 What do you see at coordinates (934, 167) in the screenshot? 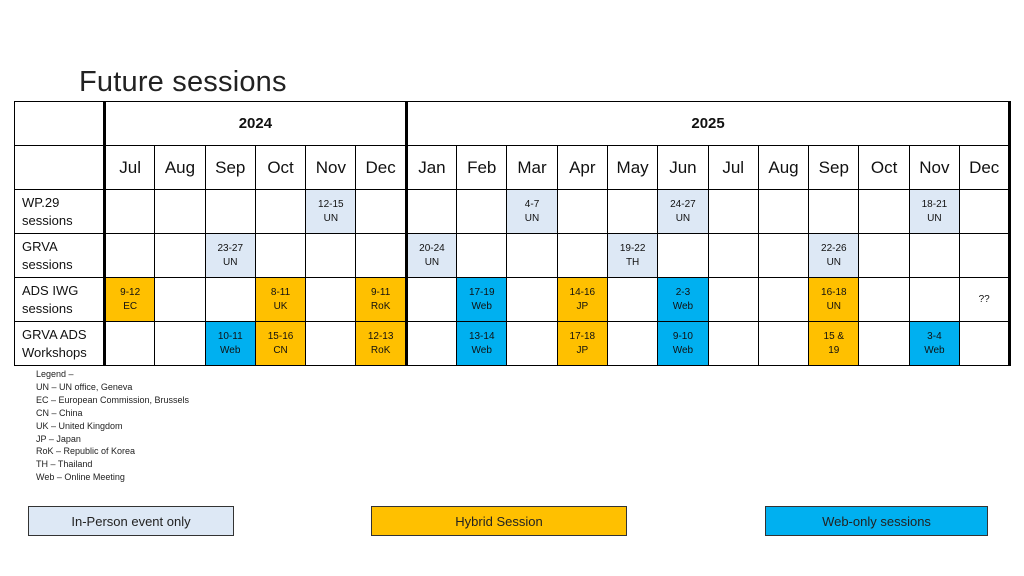
I see `month-2025-nov: Nov` at bounding box center [934, 167].